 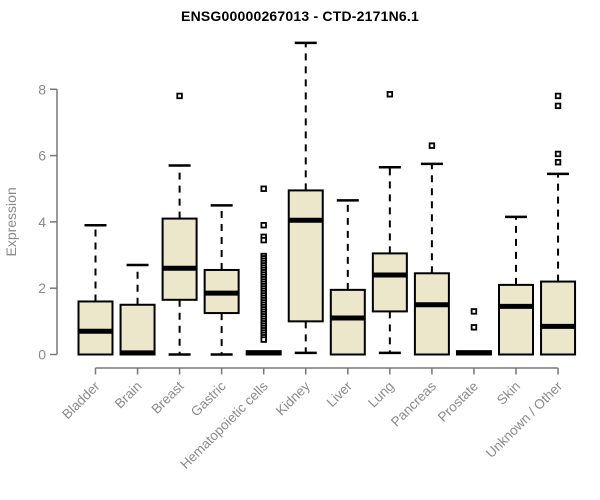 What do you see at coordinates (42, 222) in the screenshot?
I see `y-tick-label: 4` at bounding box center [42, 222].